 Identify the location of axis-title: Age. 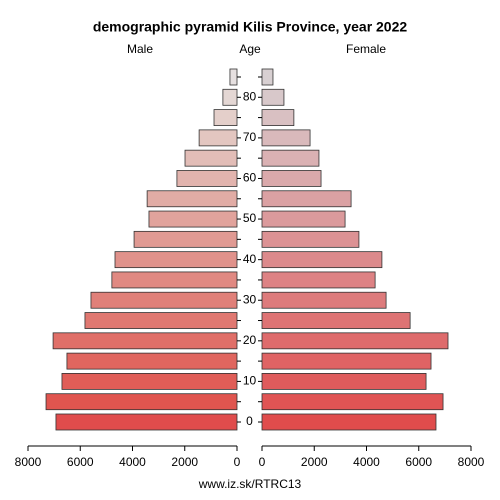
(250, 49).